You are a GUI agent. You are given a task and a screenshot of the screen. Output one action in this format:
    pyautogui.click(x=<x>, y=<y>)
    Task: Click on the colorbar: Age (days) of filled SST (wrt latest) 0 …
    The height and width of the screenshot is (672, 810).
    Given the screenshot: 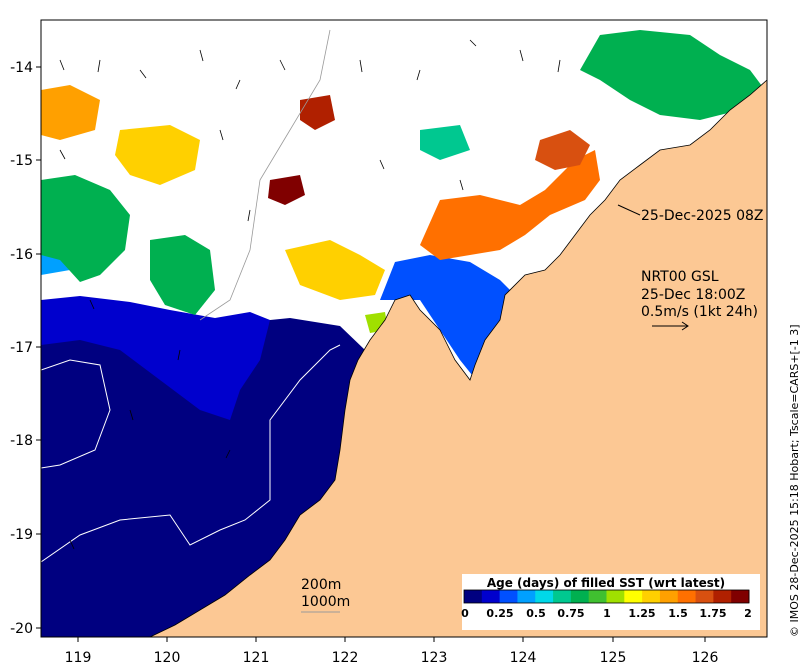 What is the action you would take?
    pyautogui.click(x=610, y=602)
    